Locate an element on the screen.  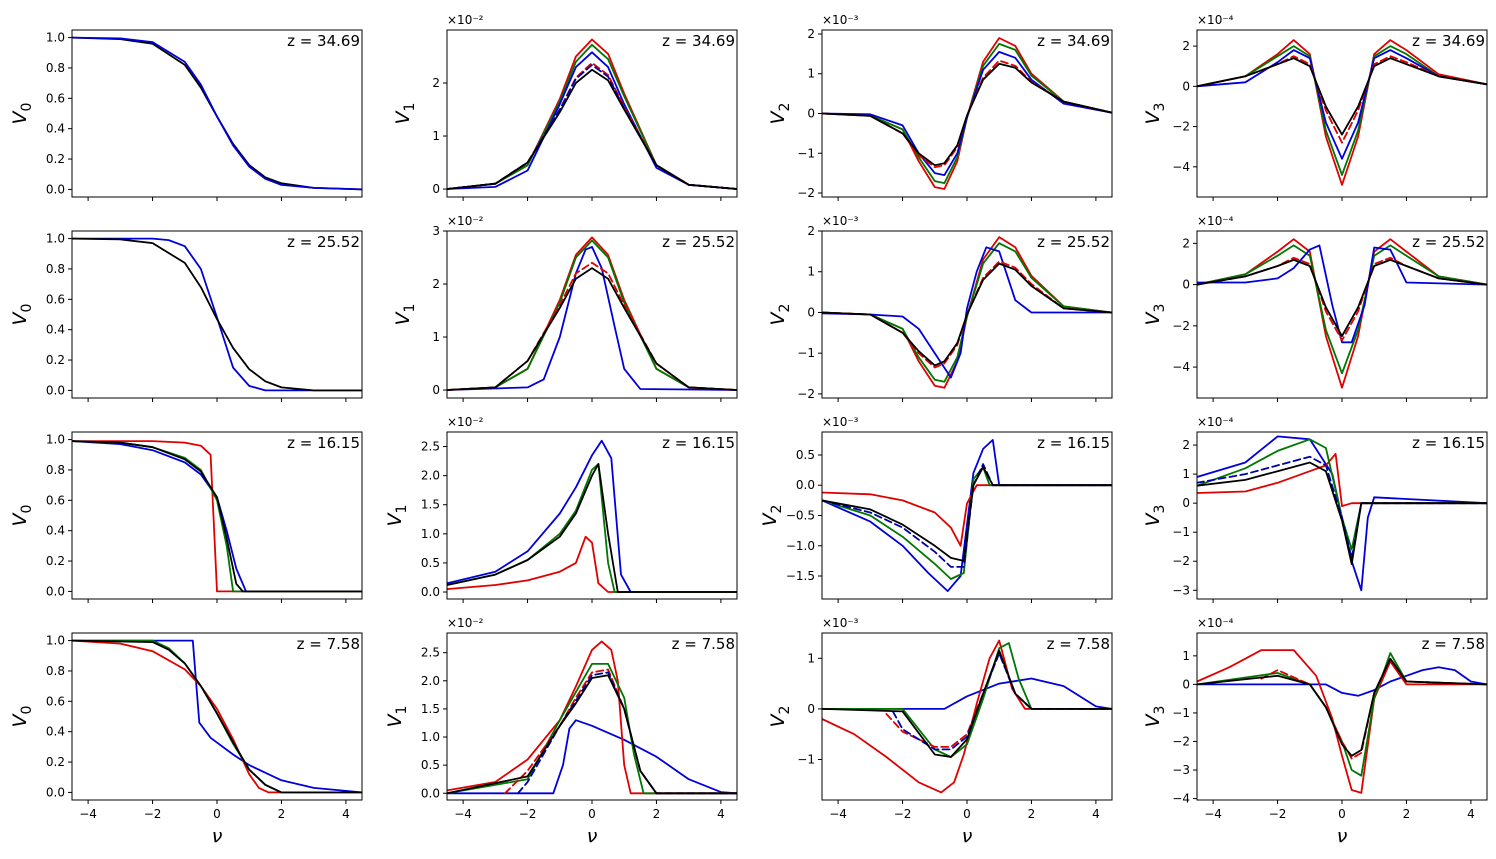
y-tick-label: 1 is located at coordinates (811, 658).